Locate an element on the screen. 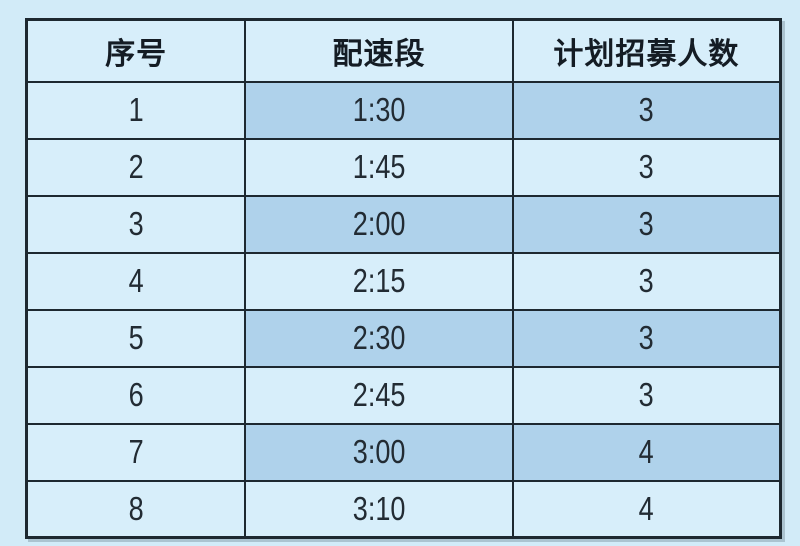  serial-cell: 2 is located at coordinates (136, 167).